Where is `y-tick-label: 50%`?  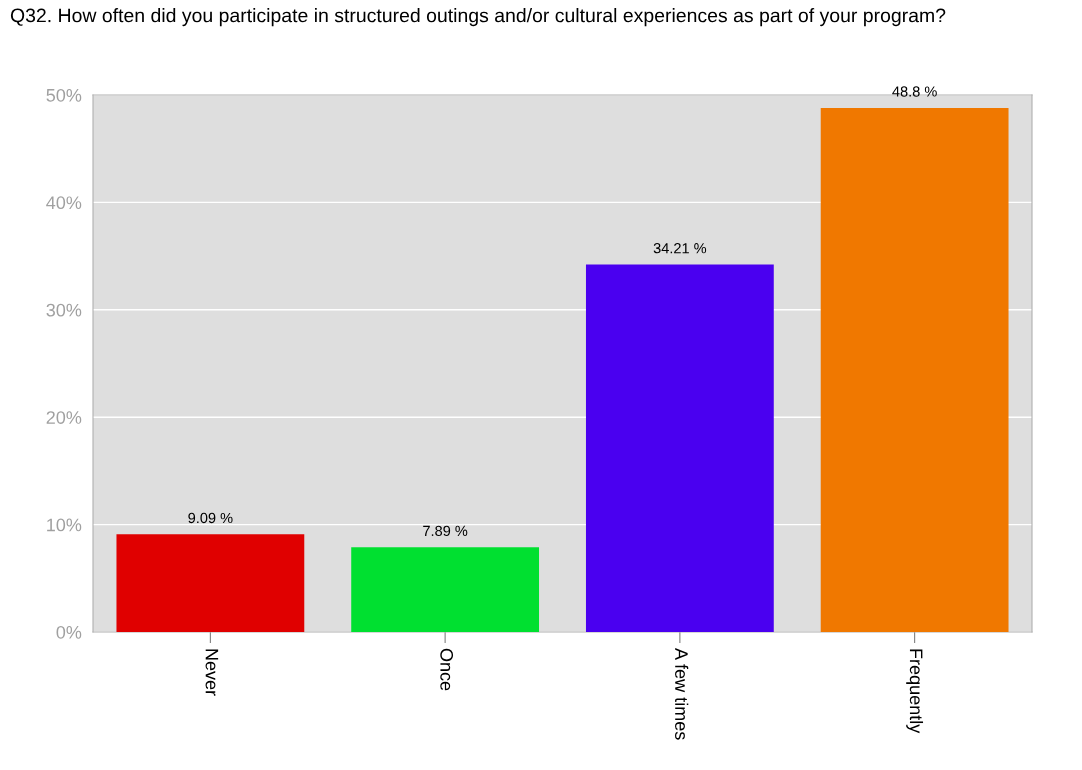 y-tick-label: 50% is located at coordinates (64, 95).